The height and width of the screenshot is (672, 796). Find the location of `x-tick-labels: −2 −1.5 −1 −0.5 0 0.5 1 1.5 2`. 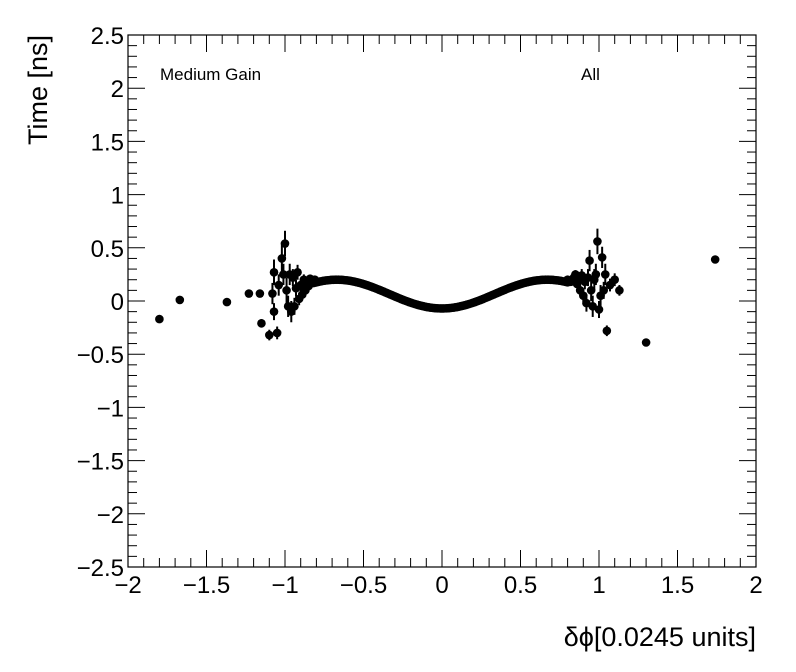

x-tick-labels: −2 −1.5 −1 −0.5 0 0.5 1 1.5 2 is located at coordinates (438, 585).